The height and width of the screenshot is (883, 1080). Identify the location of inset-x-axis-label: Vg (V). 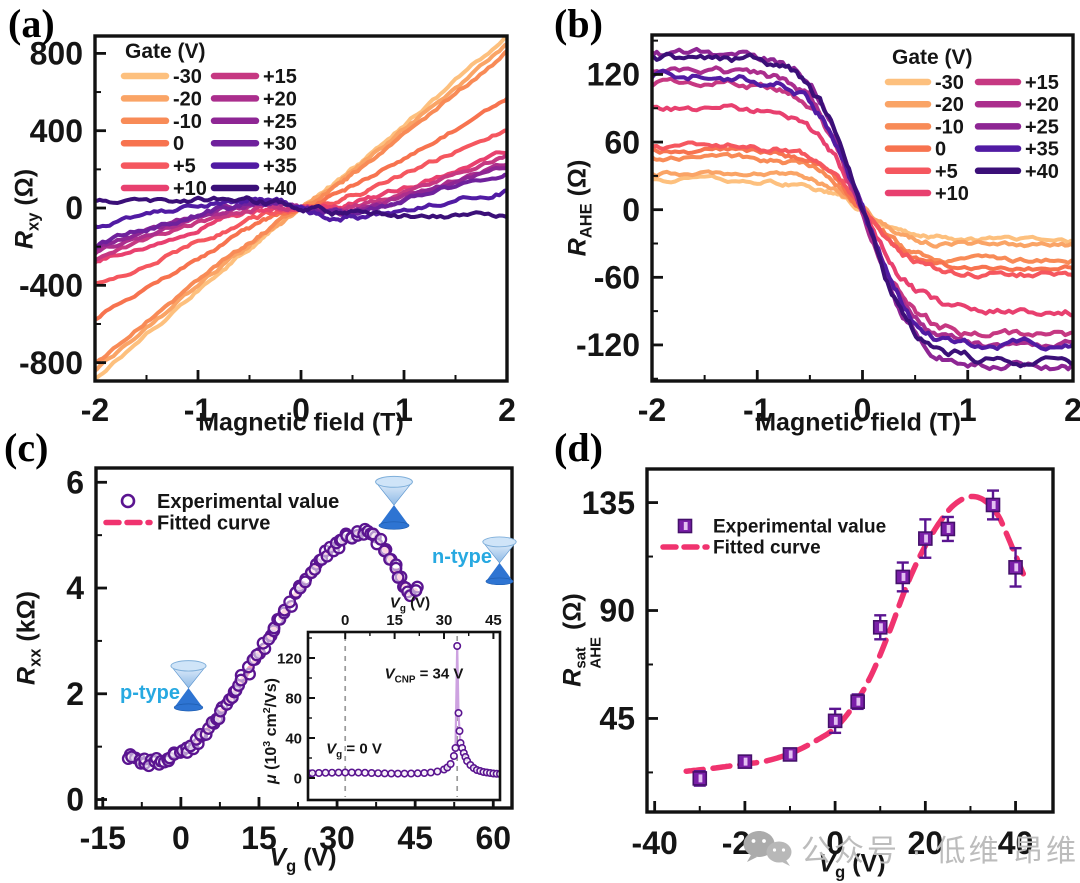
(410, 604).